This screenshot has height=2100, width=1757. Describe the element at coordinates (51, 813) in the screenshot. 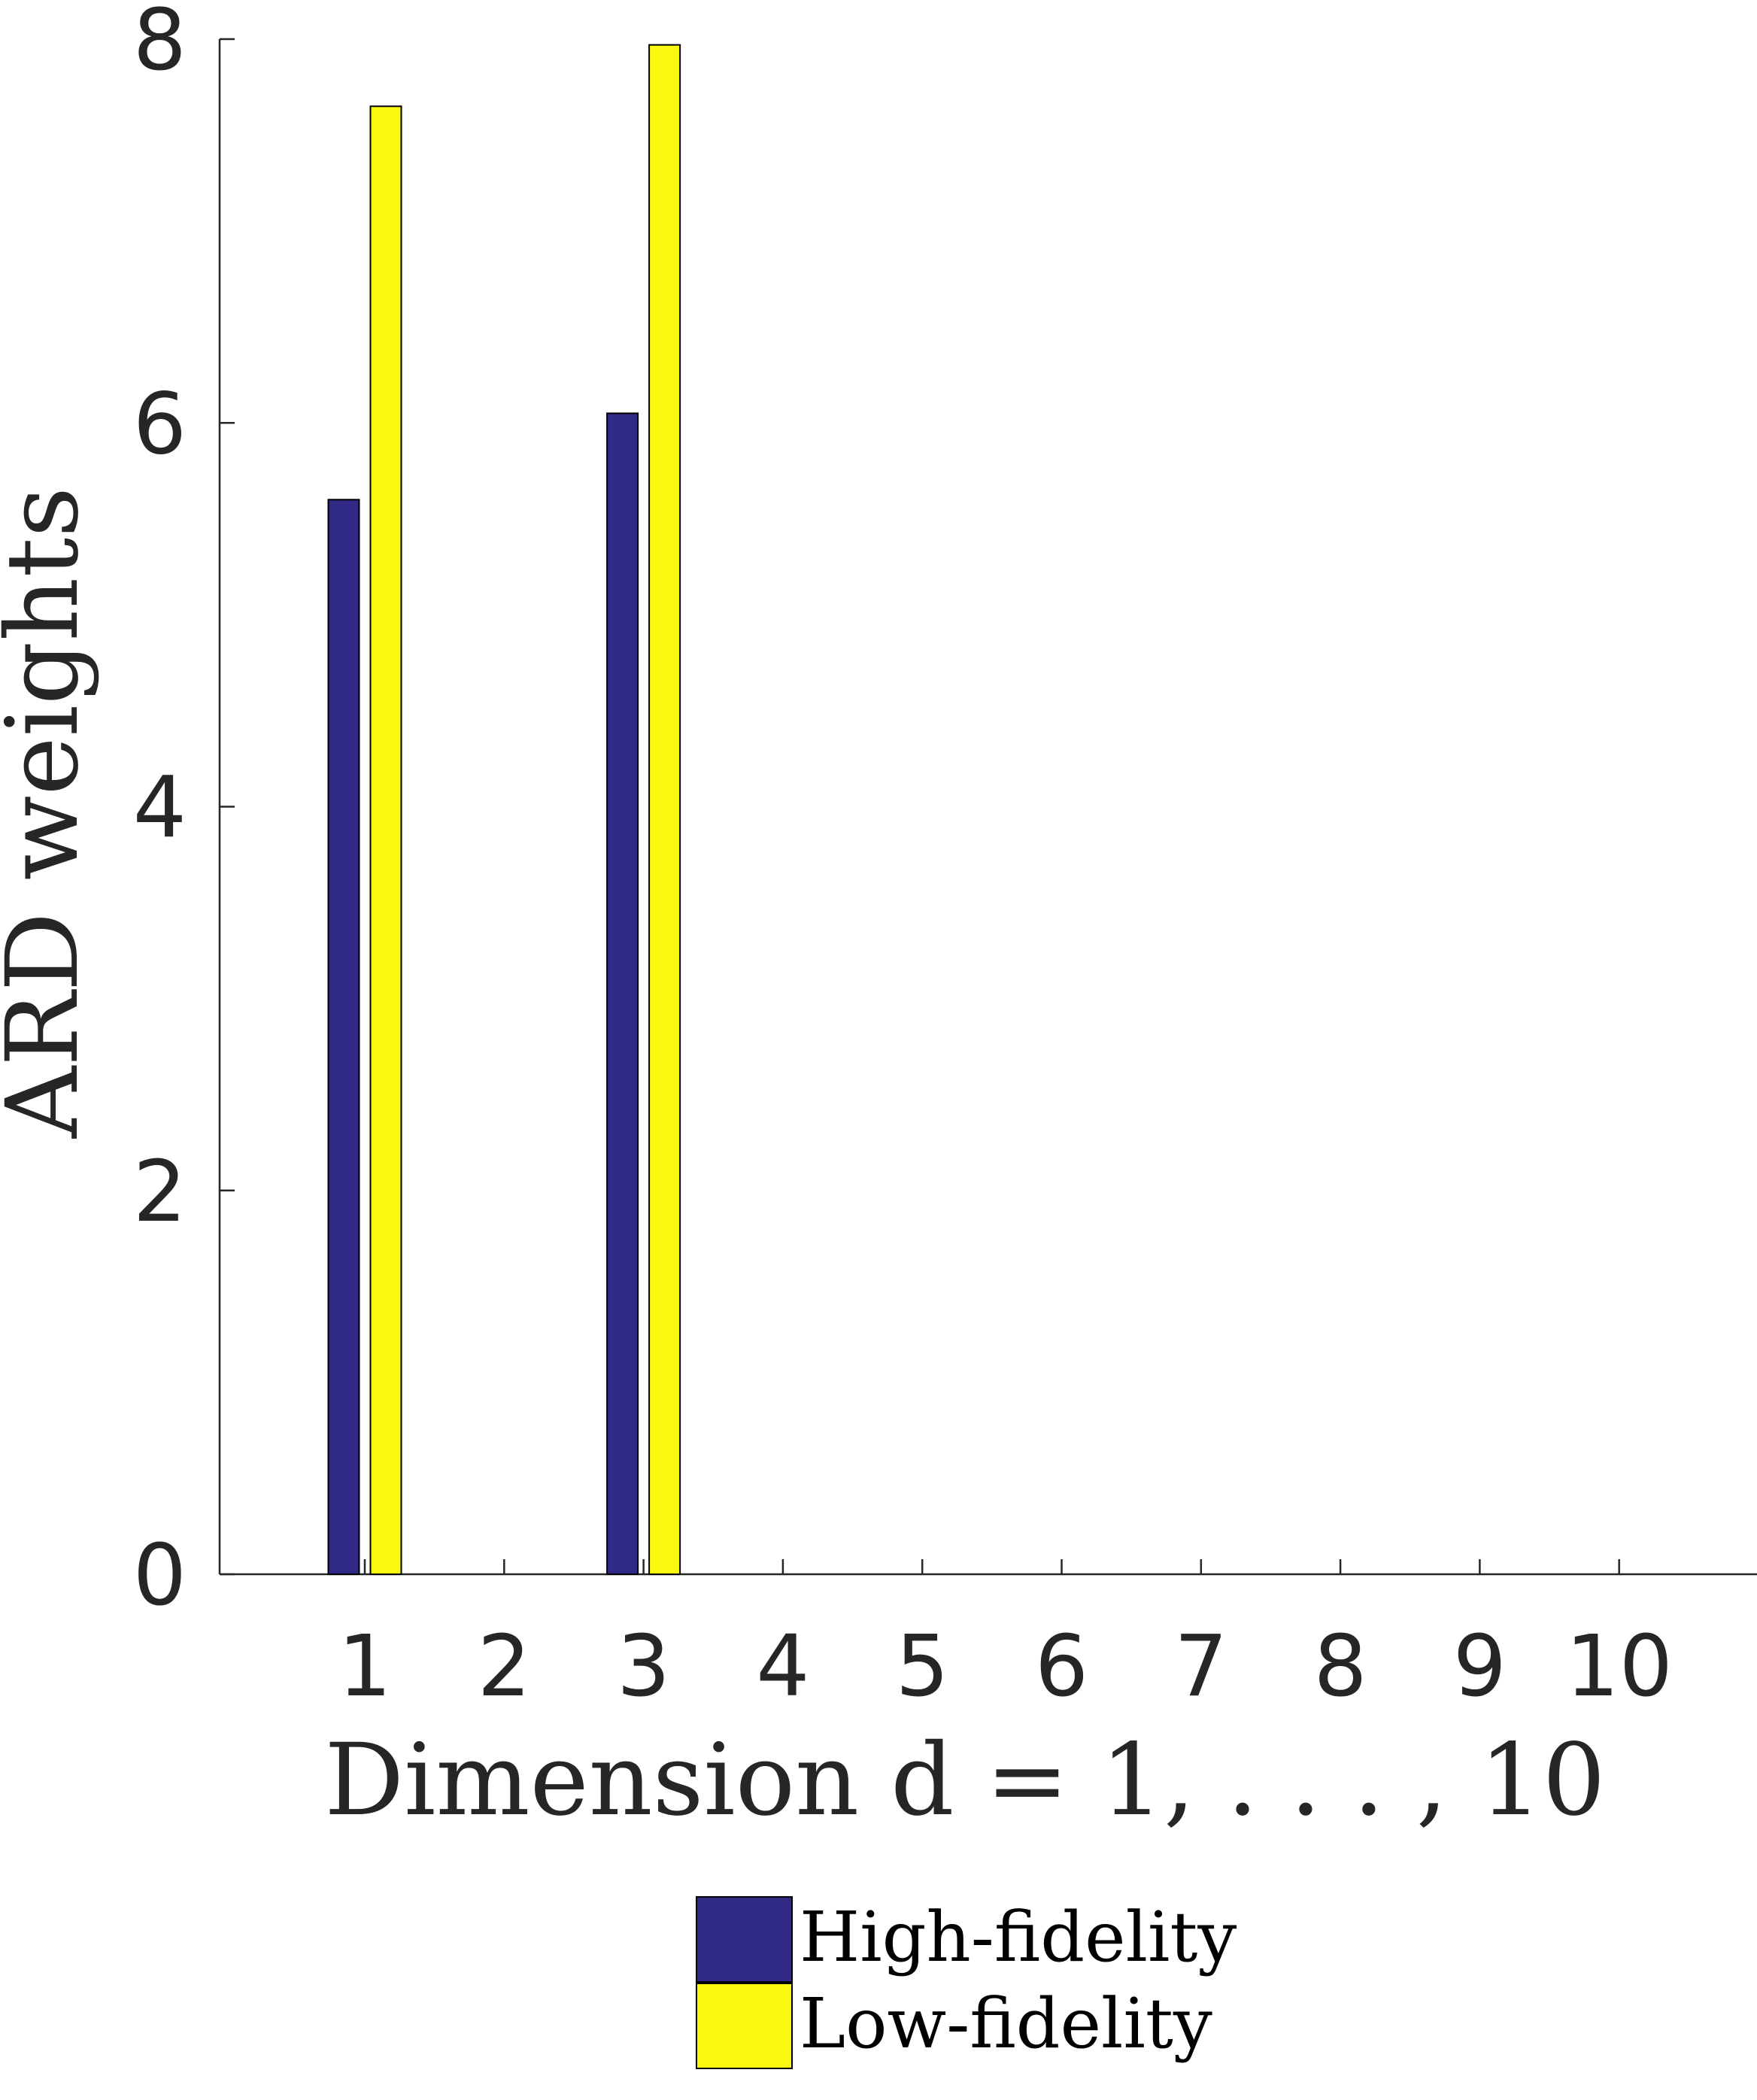

I see `y-axis-label: ARD weights` at that location.